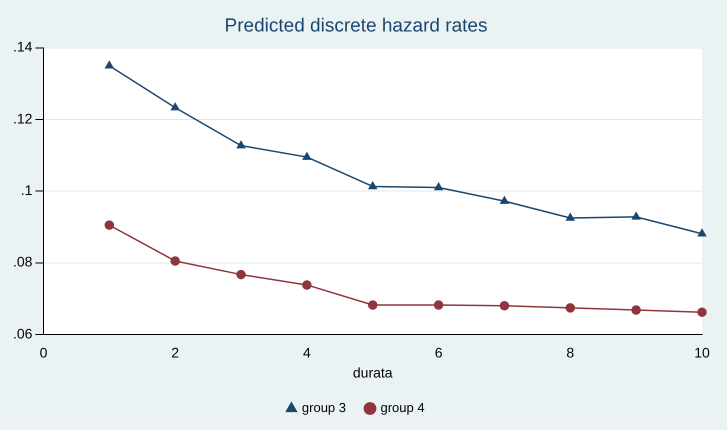  What do you see at coordinates (438, 352) in the screenshot?
I see `x-tick-label: 6` at bounding box center [438, 352].